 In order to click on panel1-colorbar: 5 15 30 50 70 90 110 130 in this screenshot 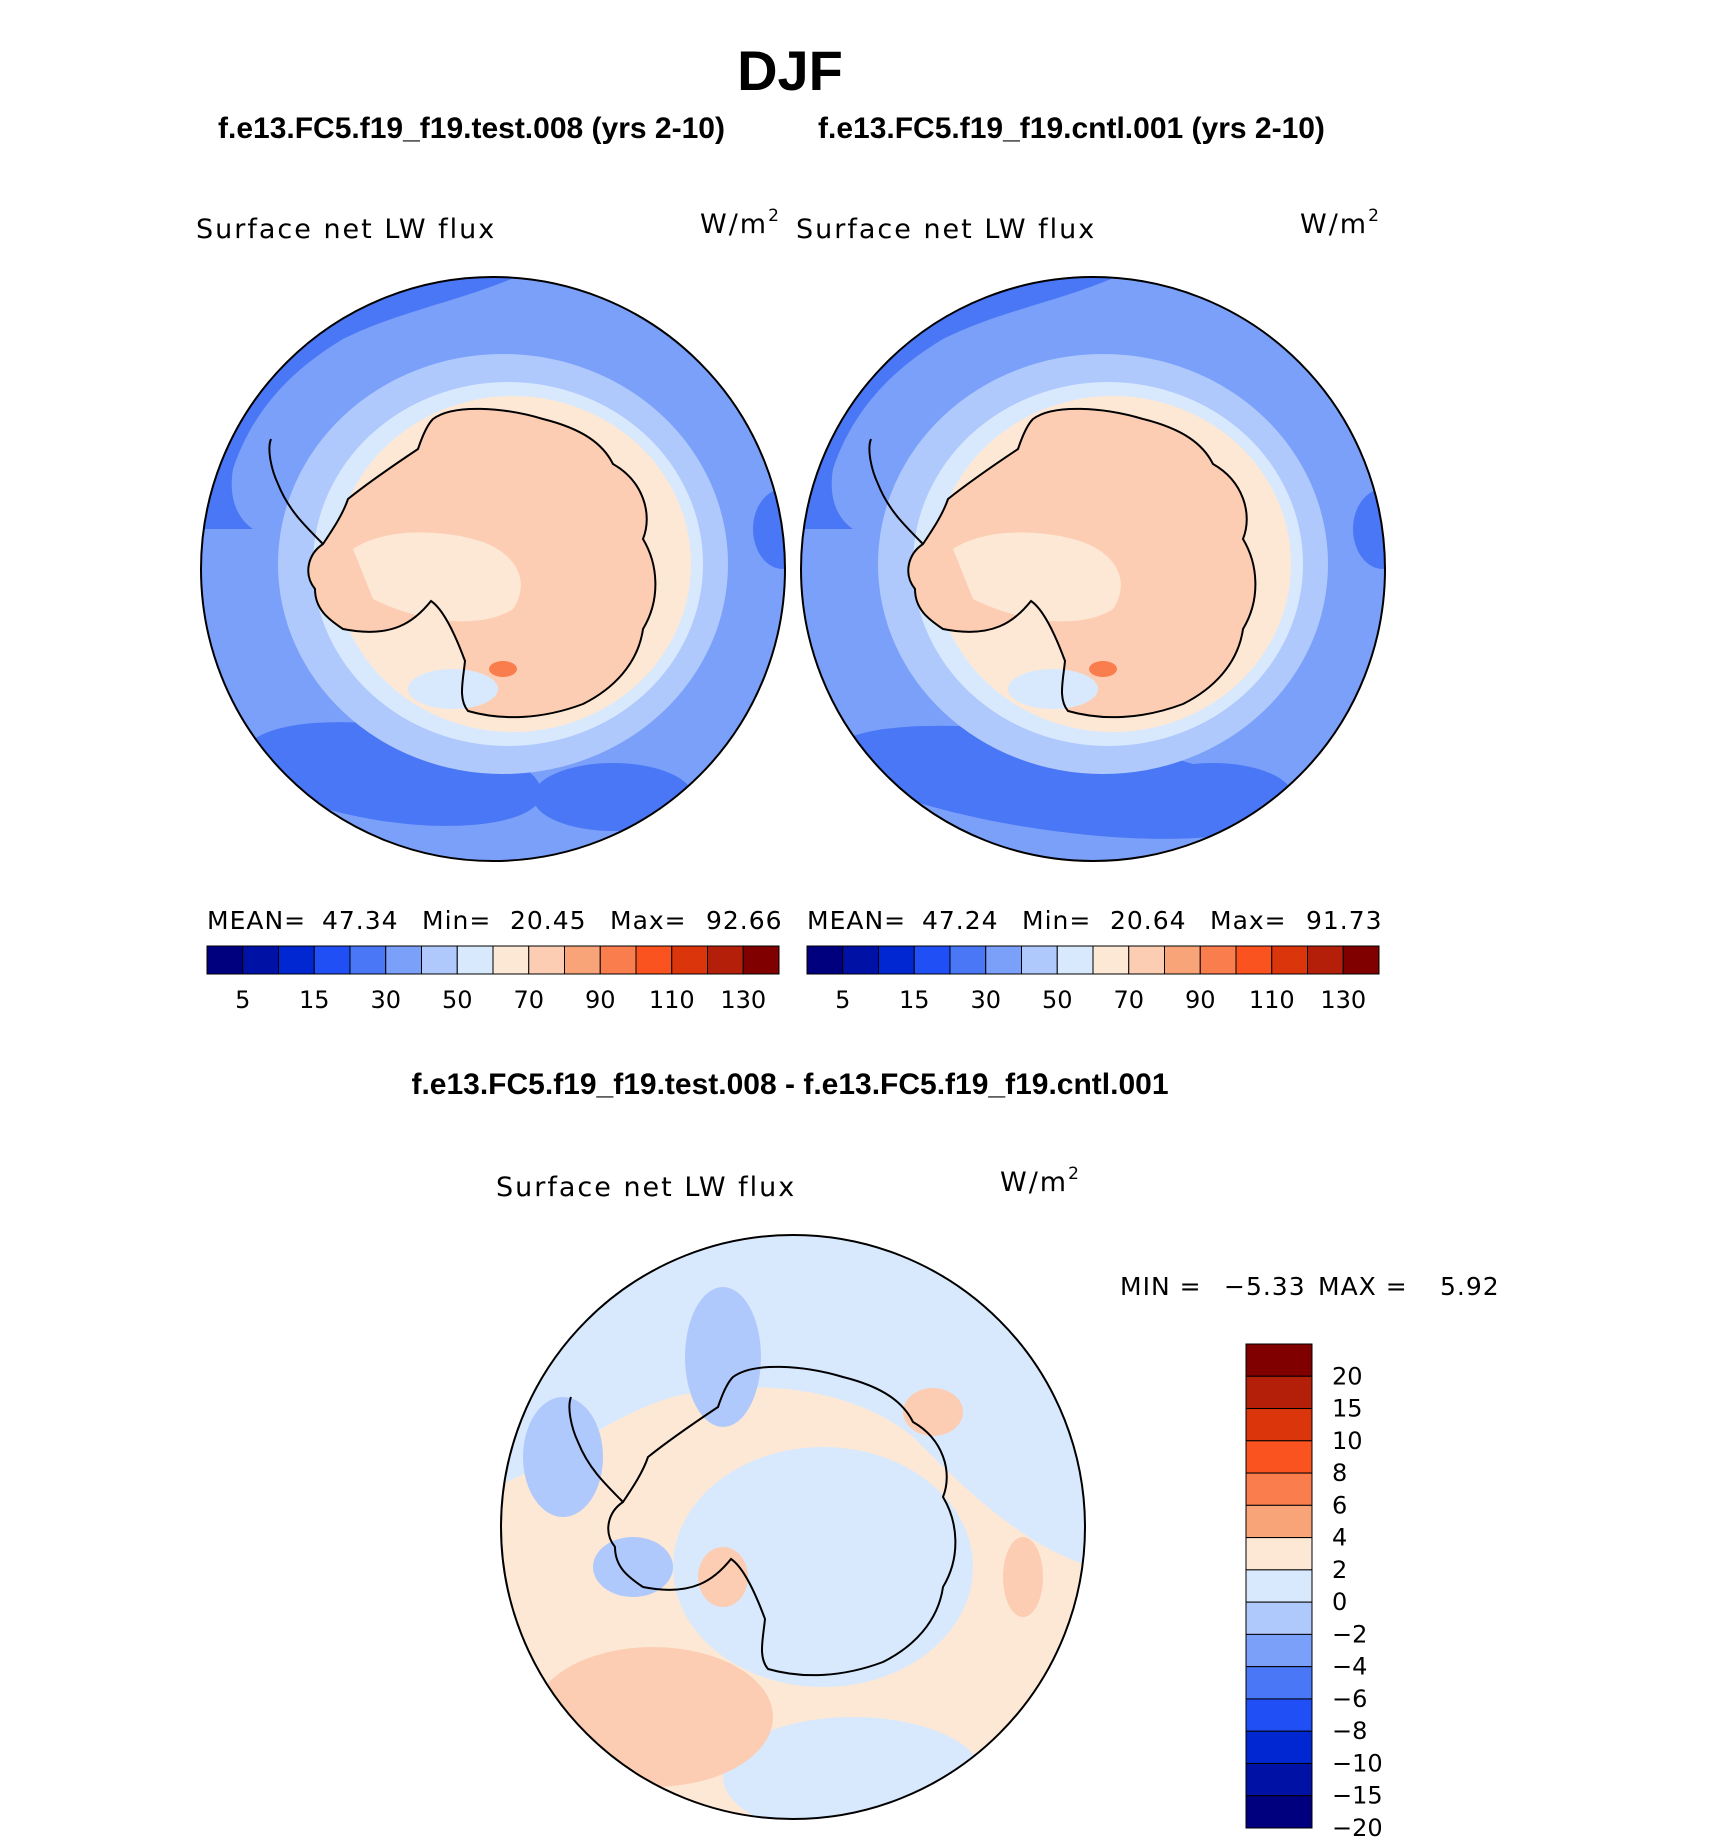, I will do `click(493, 979)`.